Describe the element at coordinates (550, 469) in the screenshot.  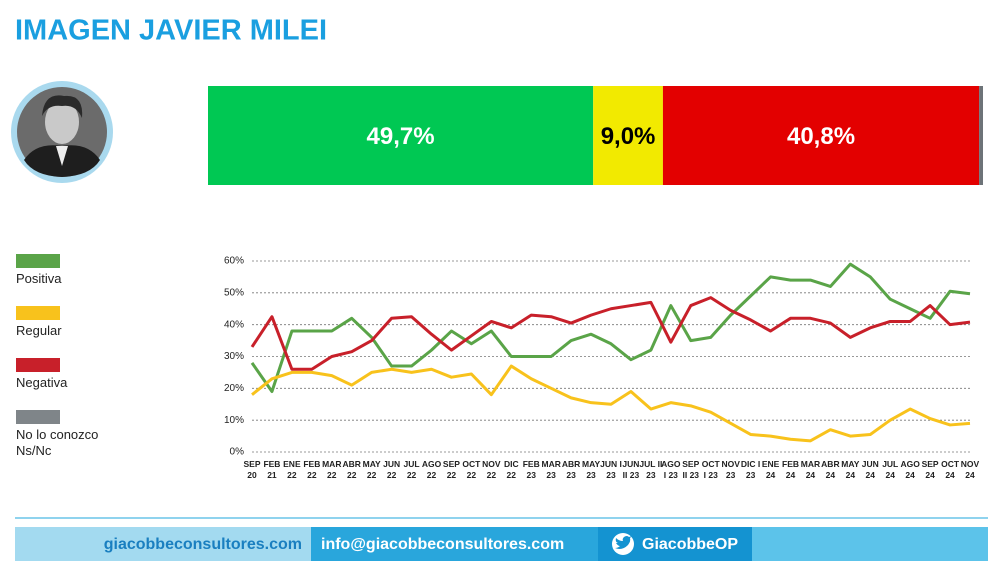
I see `x-tick-label: MAR 23` at that location.